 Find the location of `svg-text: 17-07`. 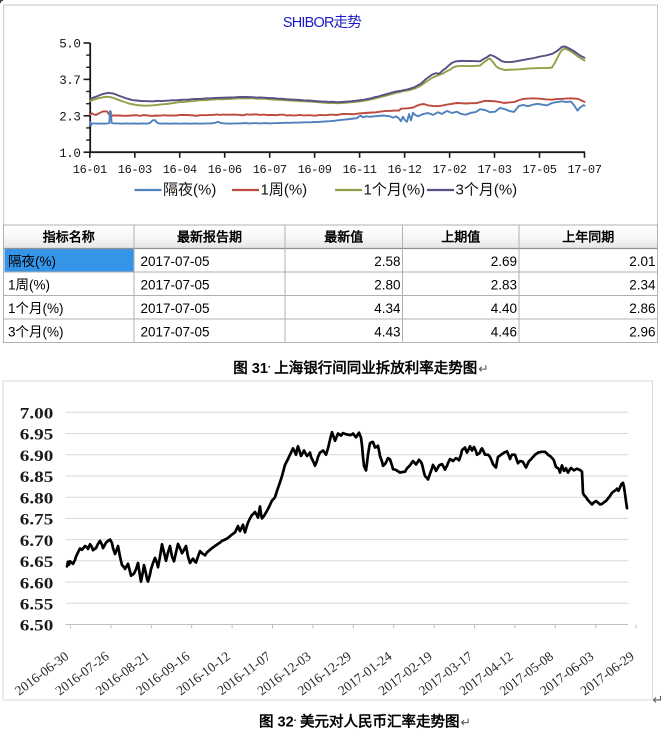

svg-text: 17-07 is located at coordinates (584, 170).